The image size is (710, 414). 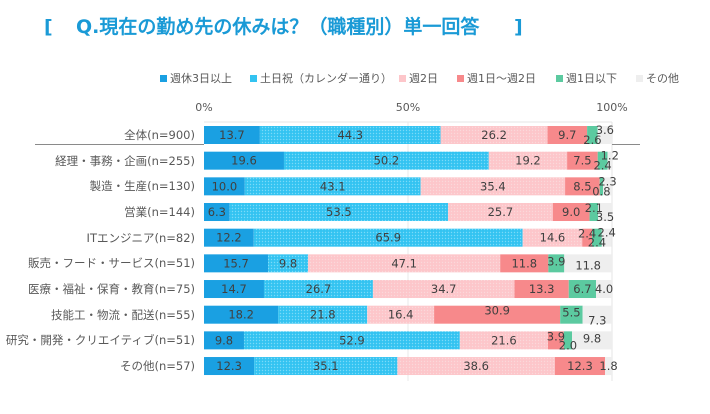 I want to click on legend-item: 週1日以下, so click(x=586, y=78).